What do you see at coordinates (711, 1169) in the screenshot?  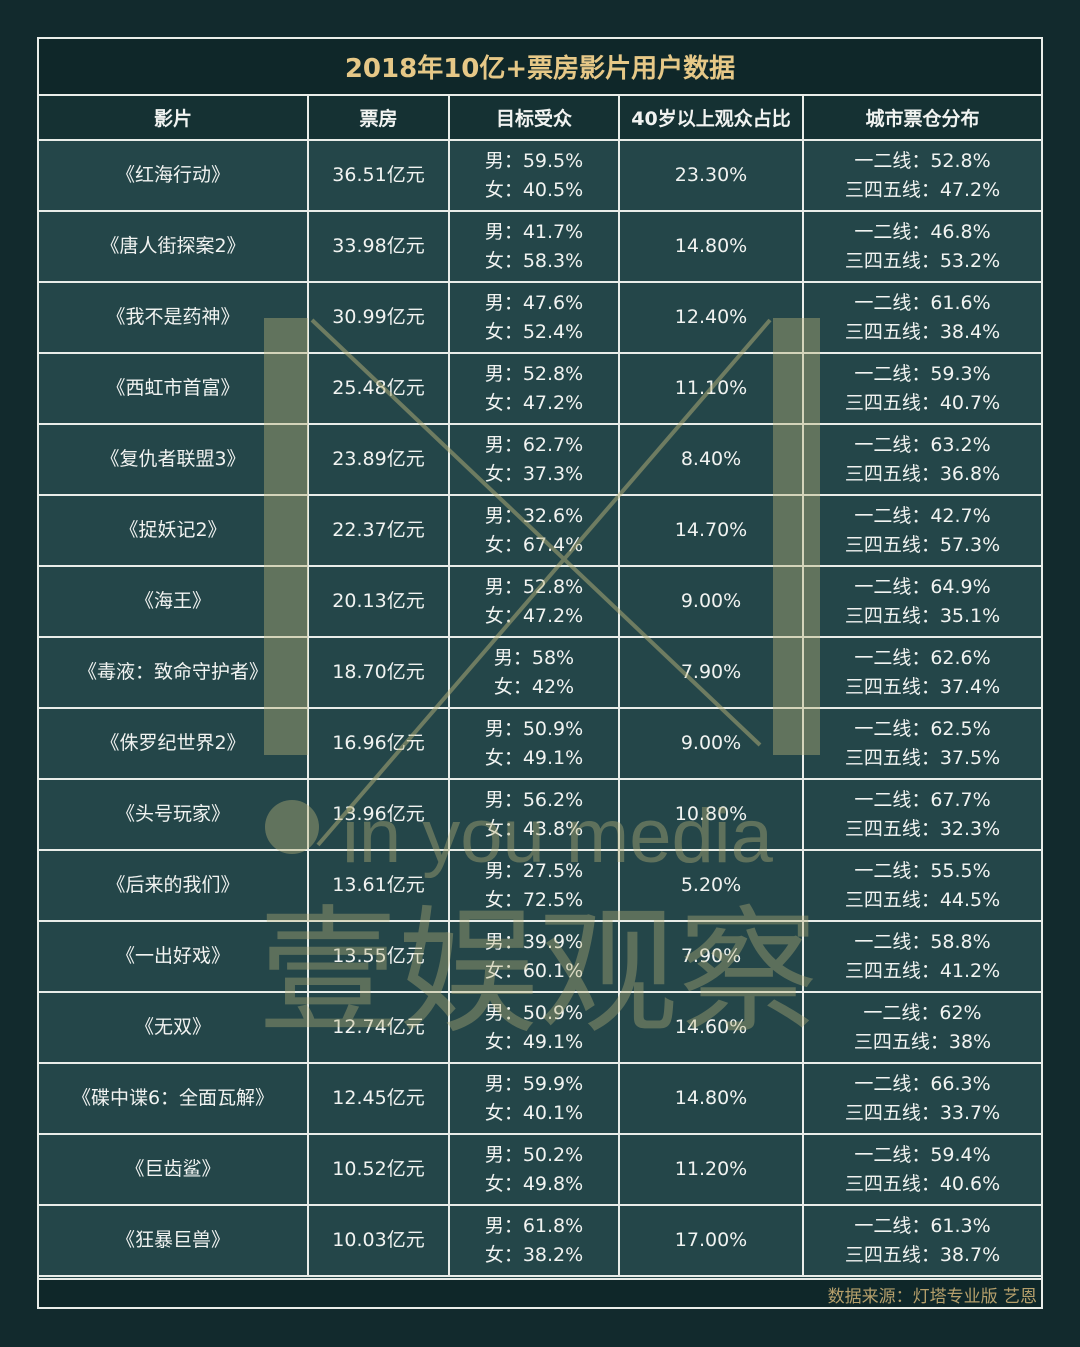 I see `over40-cell: 11.20%` at bounding box center [711, 1169].